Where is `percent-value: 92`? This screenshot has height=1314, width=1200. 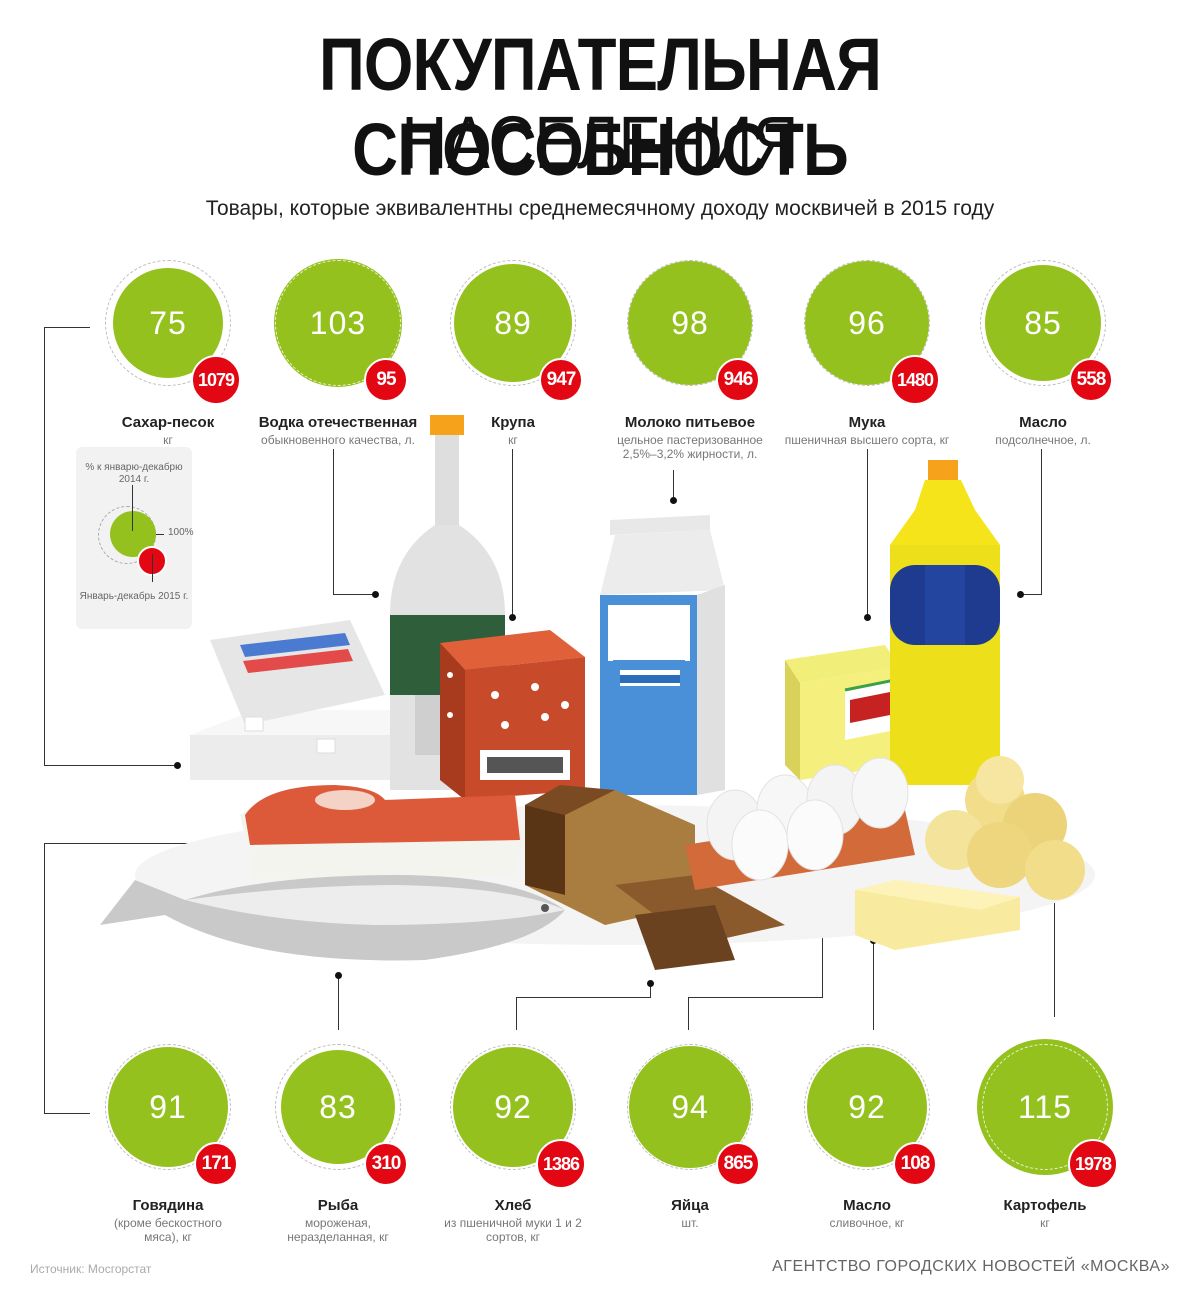 percent-value: 92 is located at coordinates (513, 1106).